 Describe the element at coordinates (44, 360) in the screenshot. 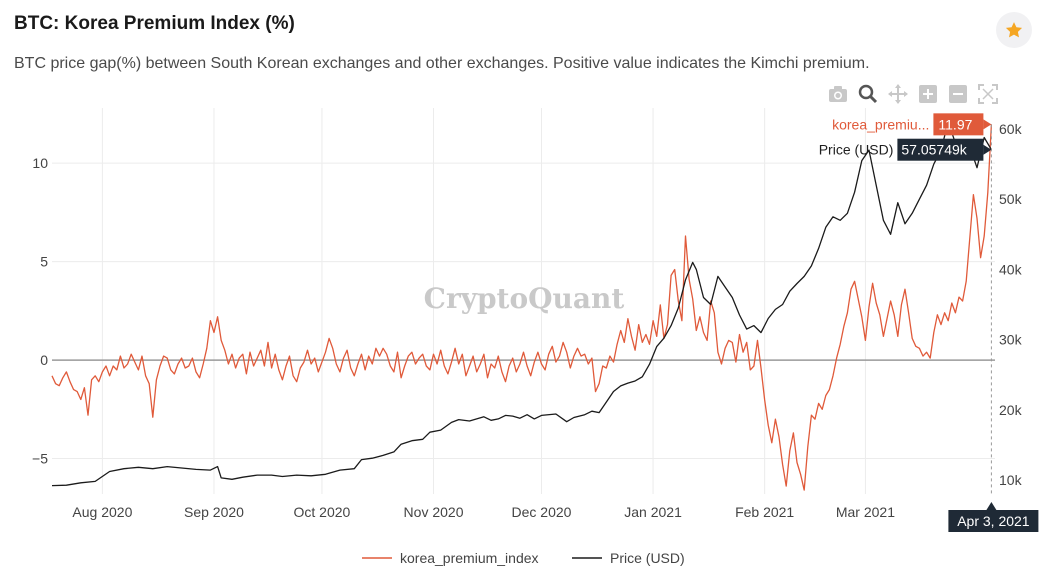

I see `y-left-tick-label: 0` at that location.